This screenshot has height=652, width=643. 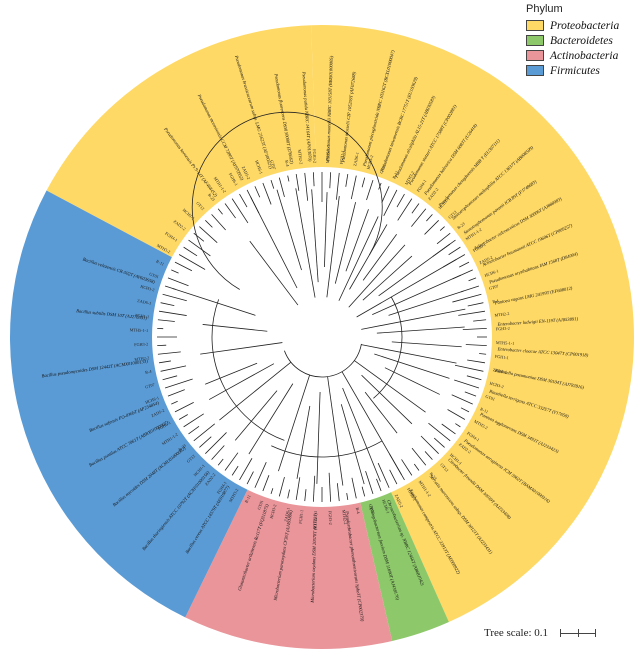 I want to click on isolate-label: HCH3-2, so click(x=370, y=162).